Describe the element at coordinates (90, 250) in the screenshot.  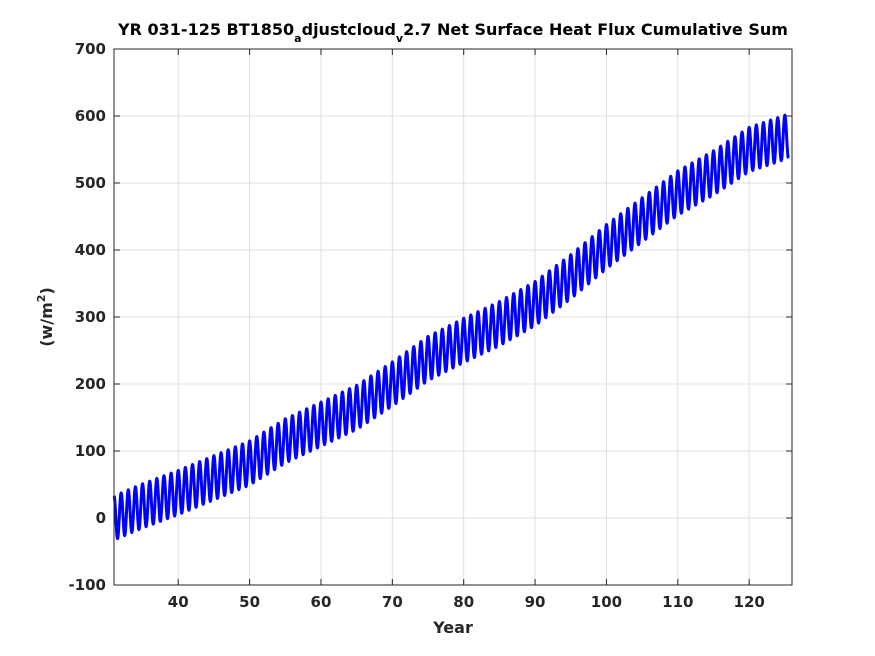
I see `y-tick-label: 400` at that location.